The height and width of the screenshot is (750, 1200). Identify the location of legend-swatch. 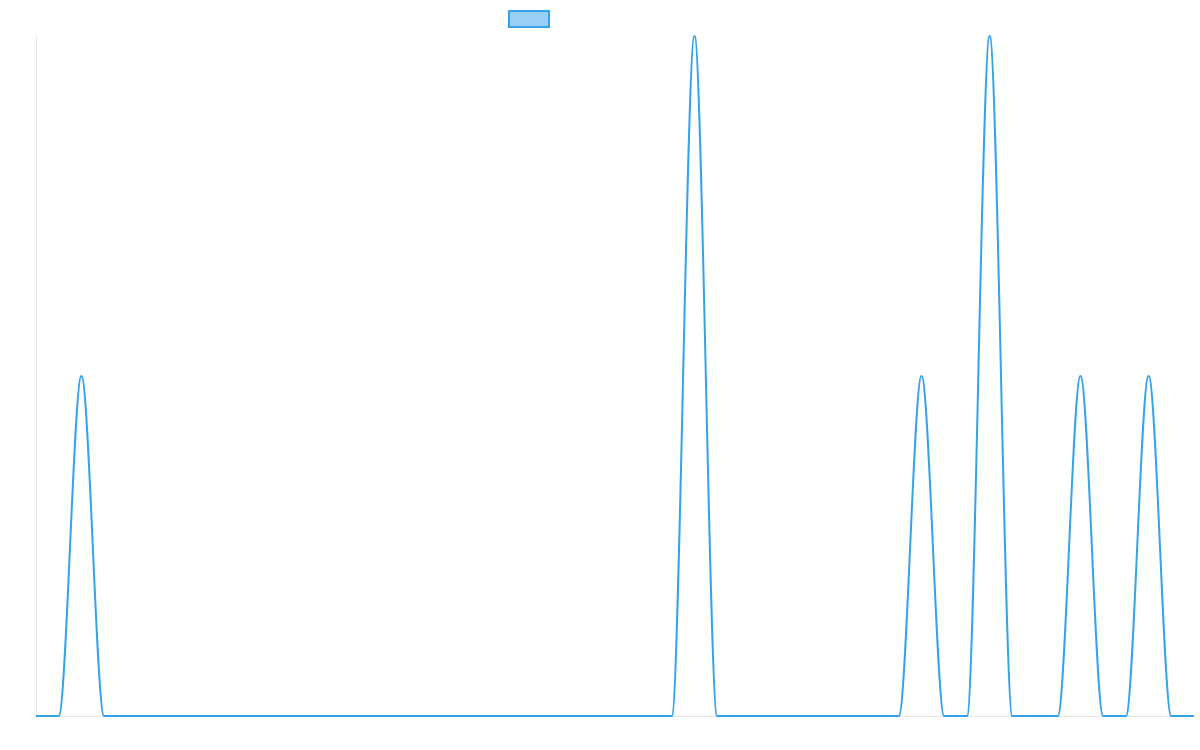
(529, 19).